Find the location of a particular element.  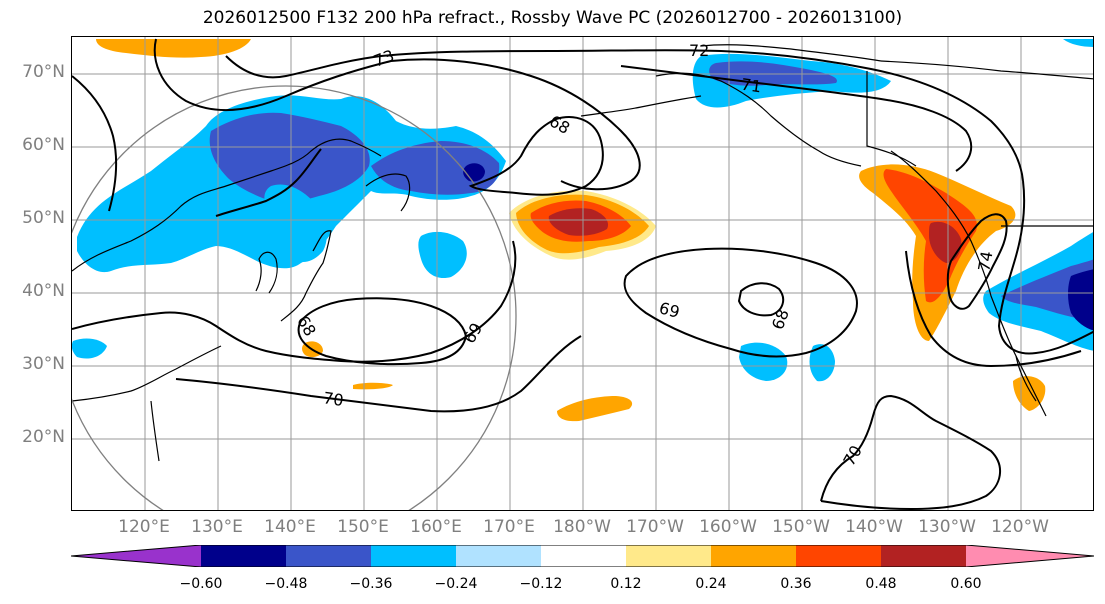

lon-label-150e: 150°E is located at coordinates (363, 527).